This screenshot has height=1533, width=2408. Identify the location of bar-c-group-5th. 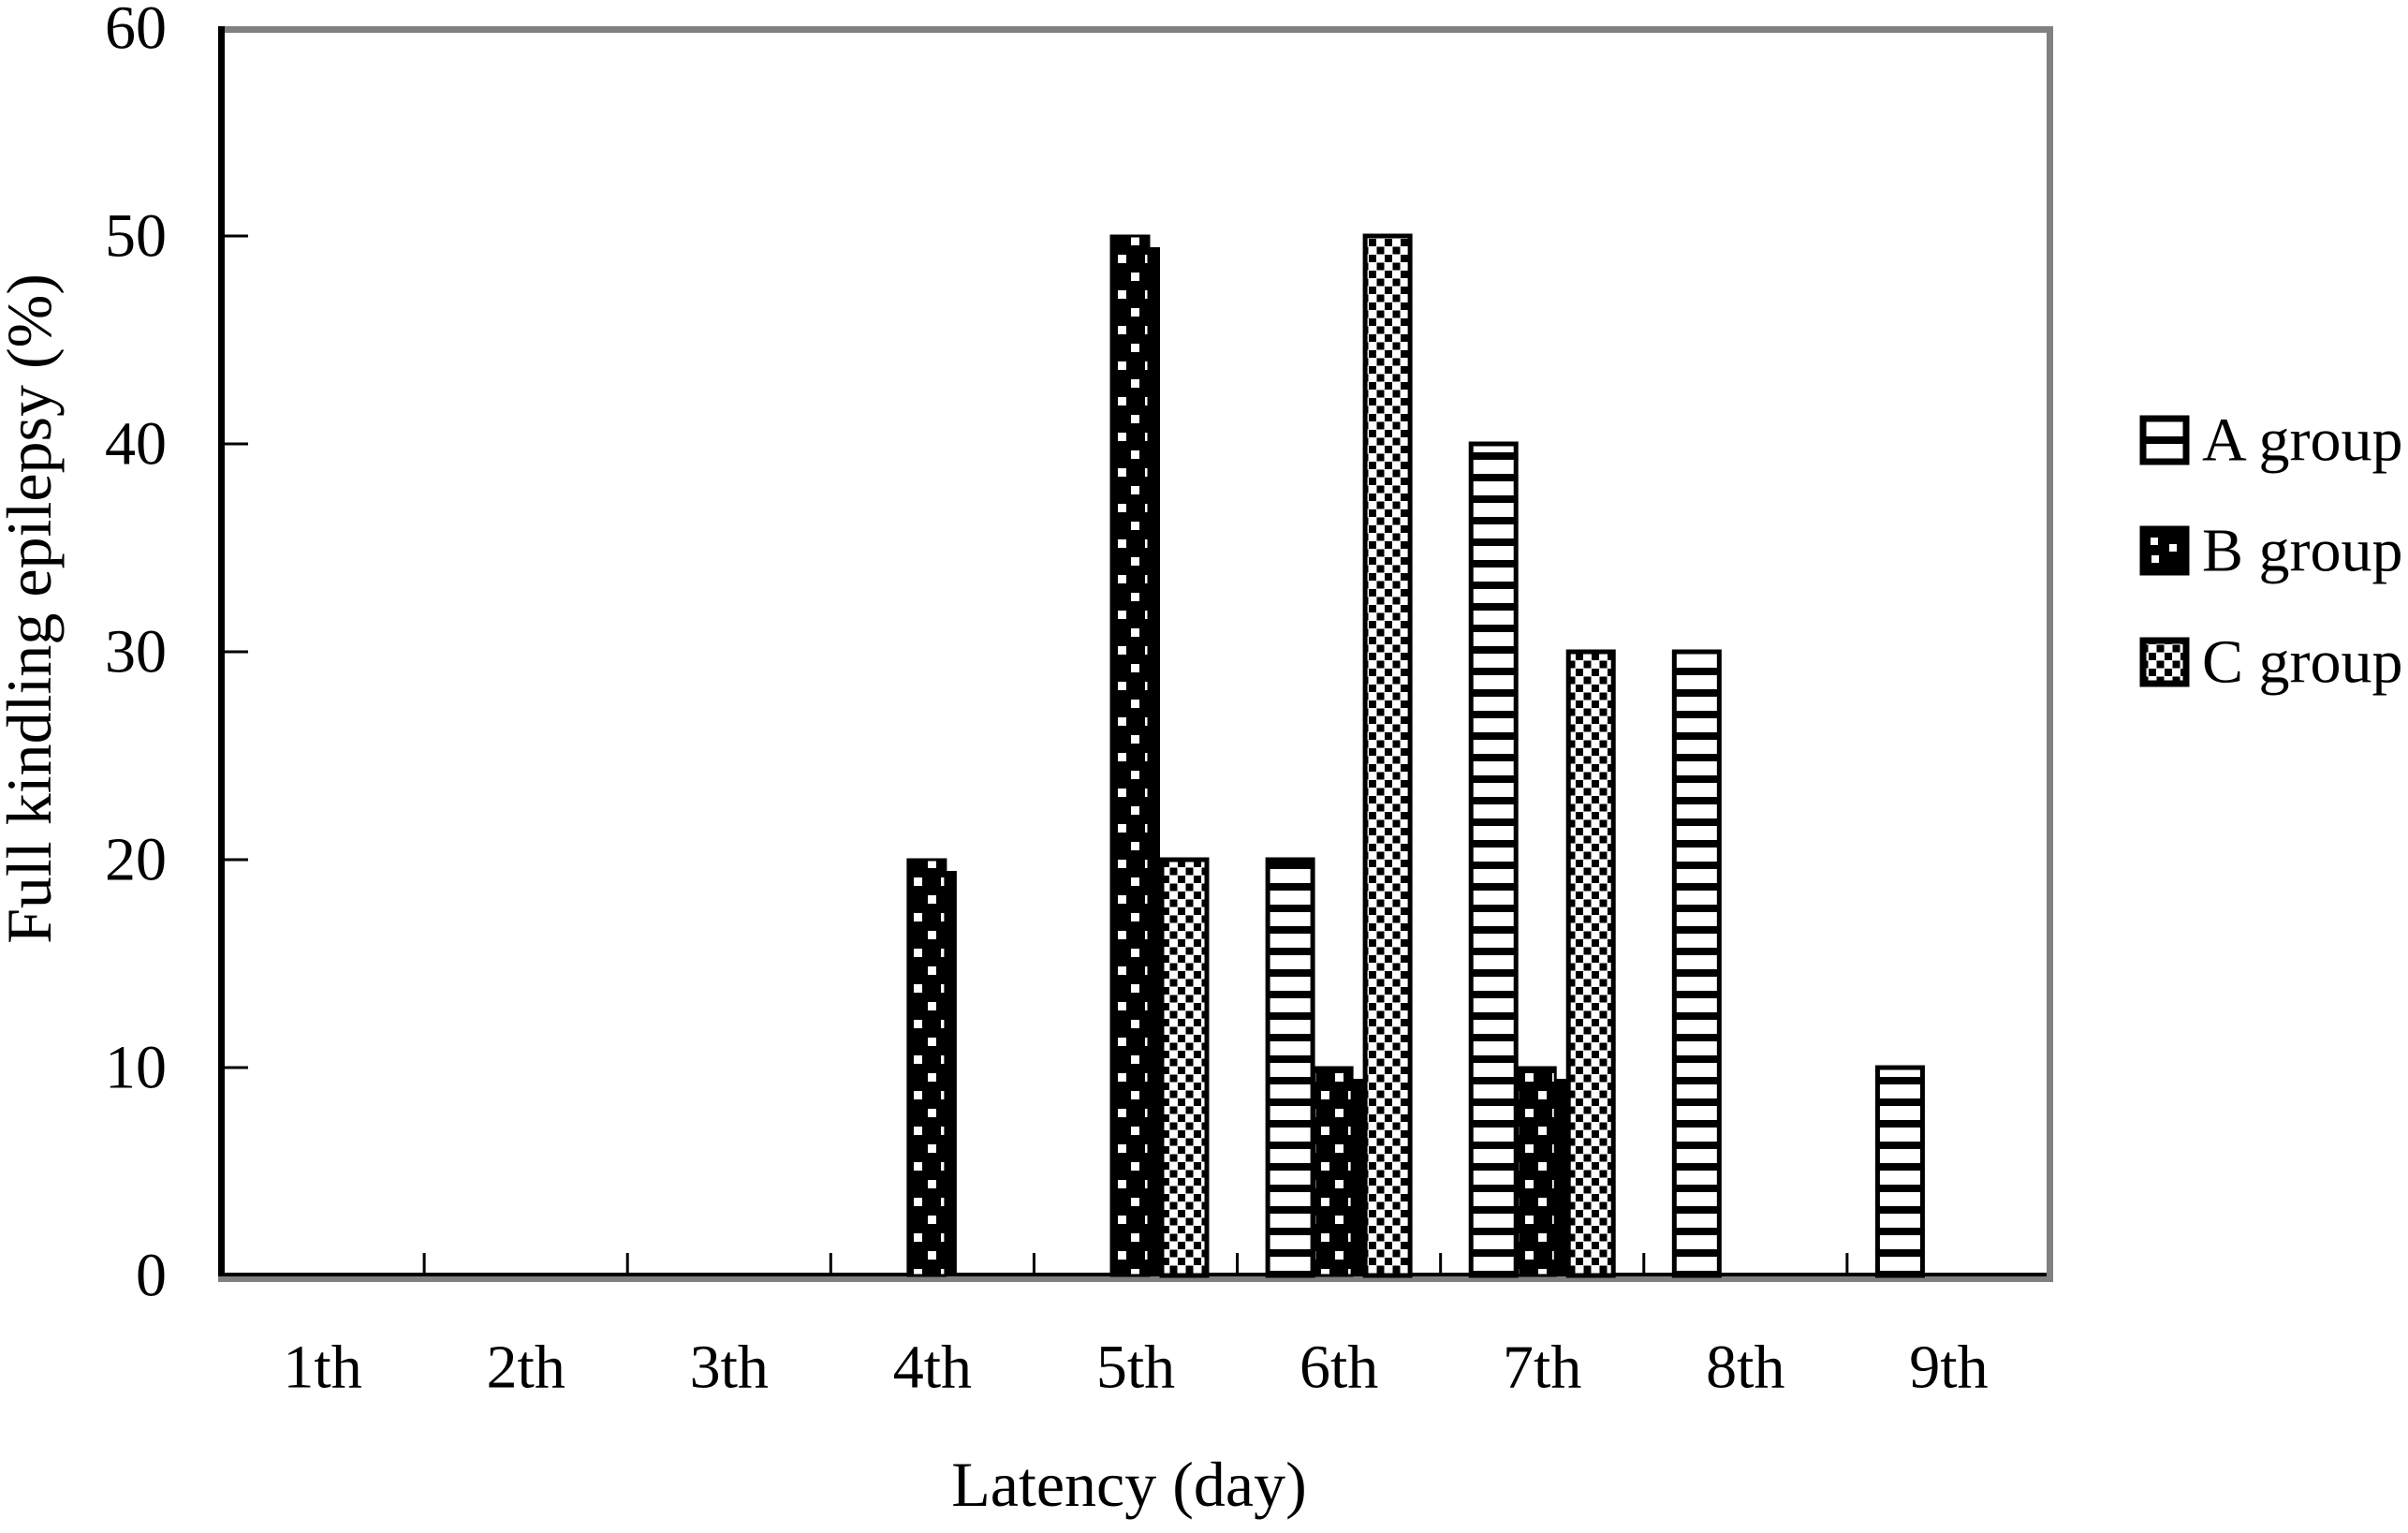
(1184, 1067).